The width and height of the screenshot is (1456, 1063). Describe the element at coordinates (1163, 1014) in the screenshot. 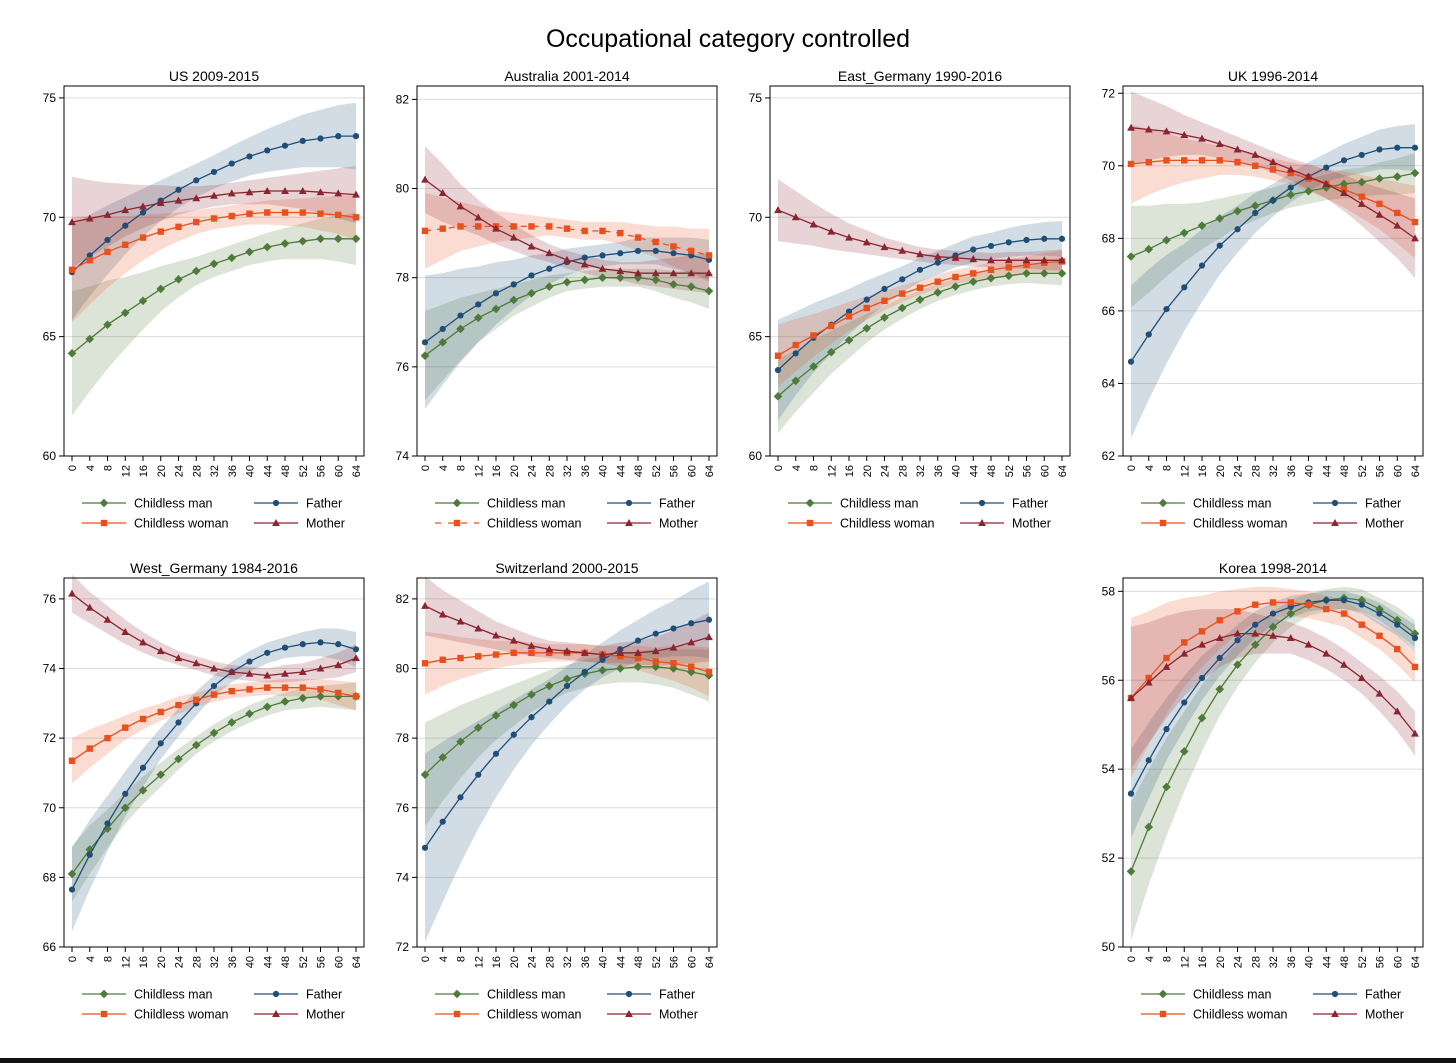

I see `legend-marker-childless-woman` at that location.